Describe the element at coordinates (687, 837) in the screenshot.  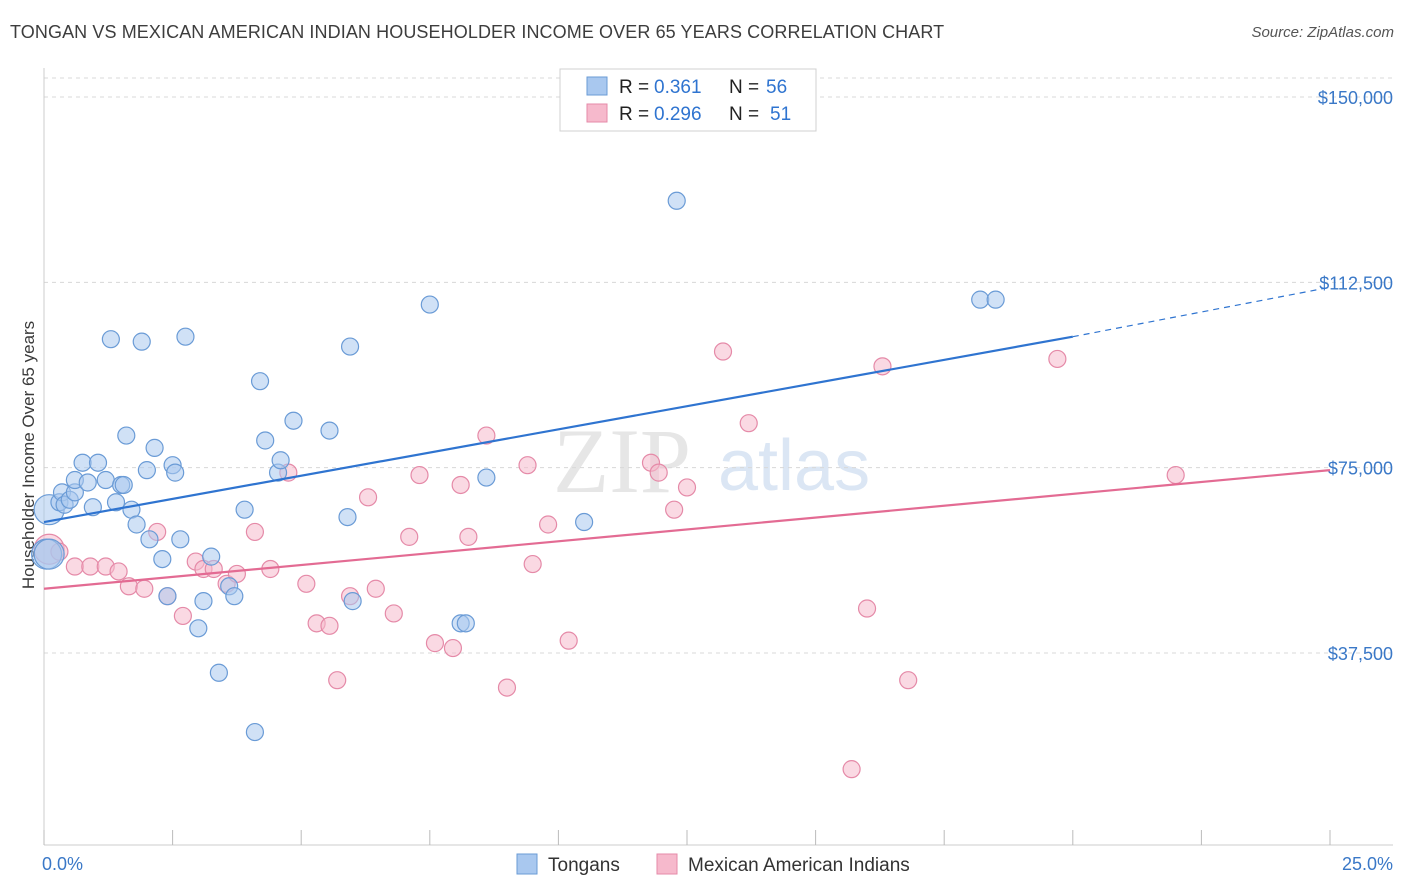
I see `x-ticks` at that location.